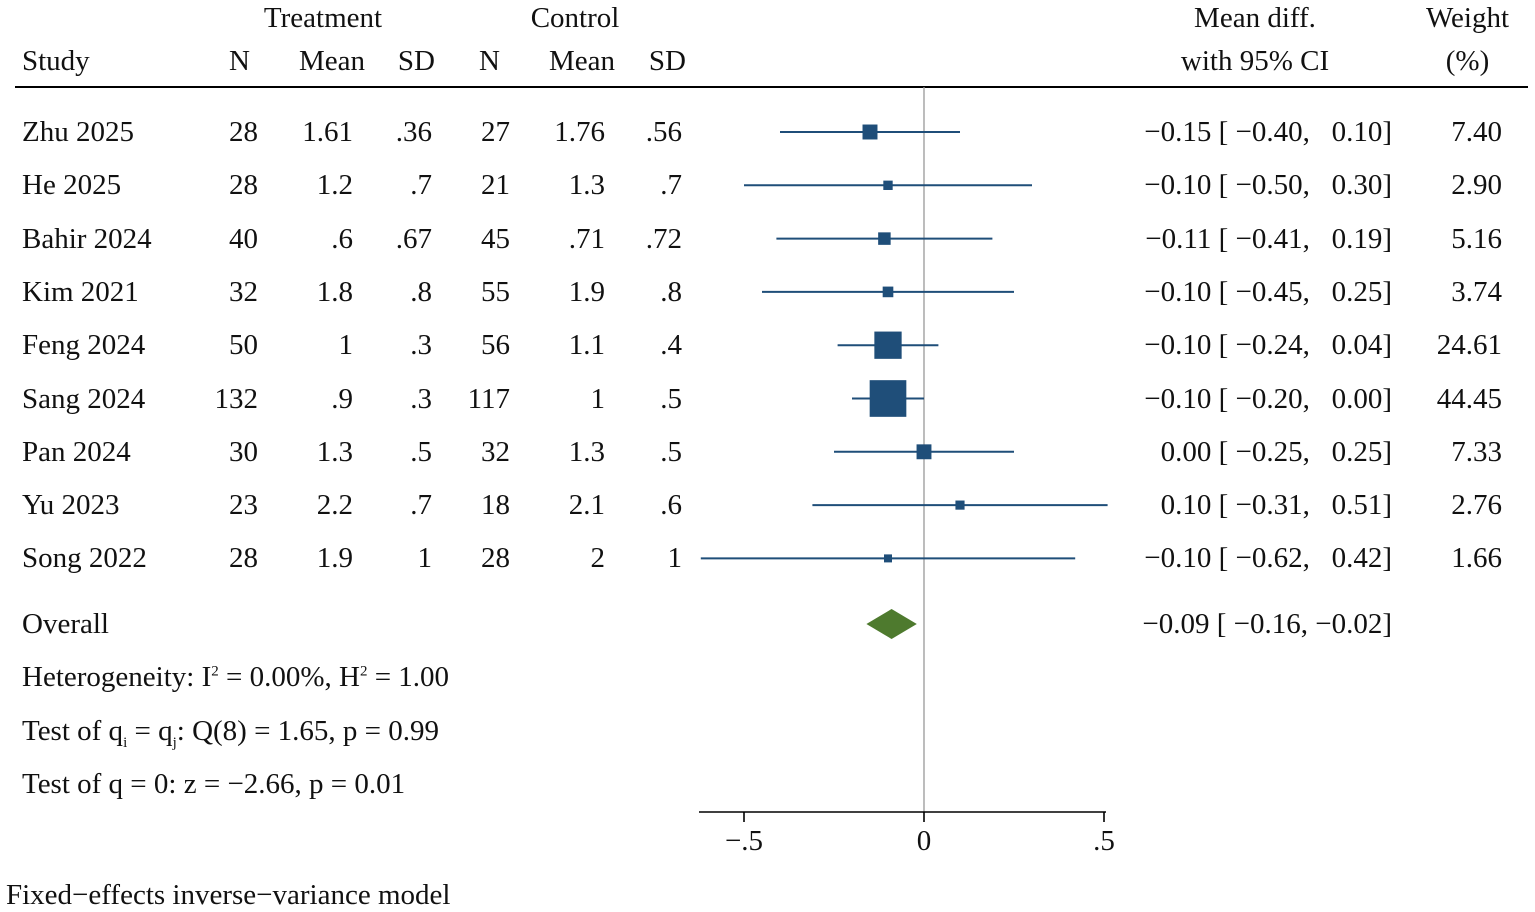 The width and height of the screenshot is (1535, 912). I want to click on treatment-mean: 1.3, so click(334, 451).